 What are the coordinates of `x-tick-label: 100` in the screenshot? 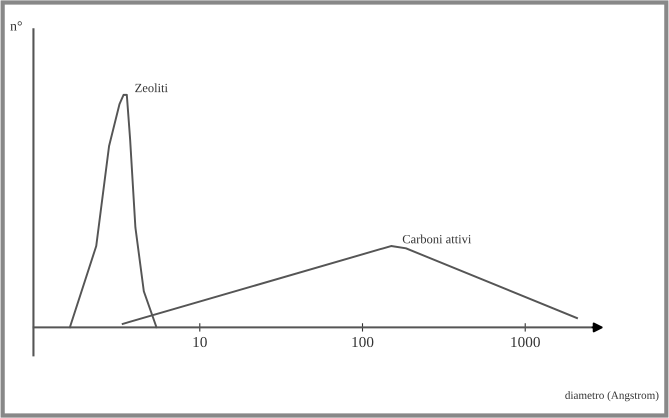 It's located at (363, 342).